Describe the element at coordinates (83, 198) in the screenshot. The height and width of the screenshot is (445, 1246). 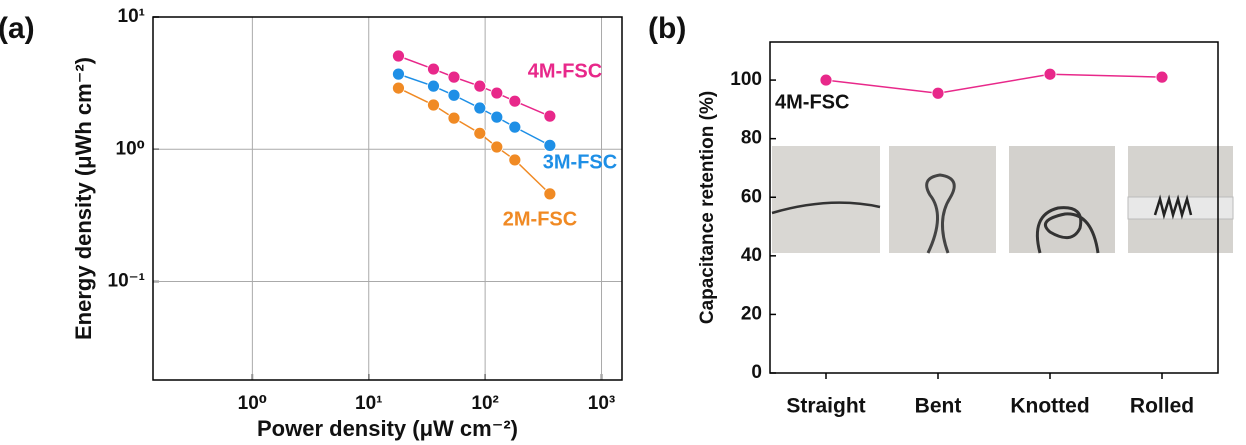
I see `y-axis-title: Energy density (μWh cm⁻²)` at that location.